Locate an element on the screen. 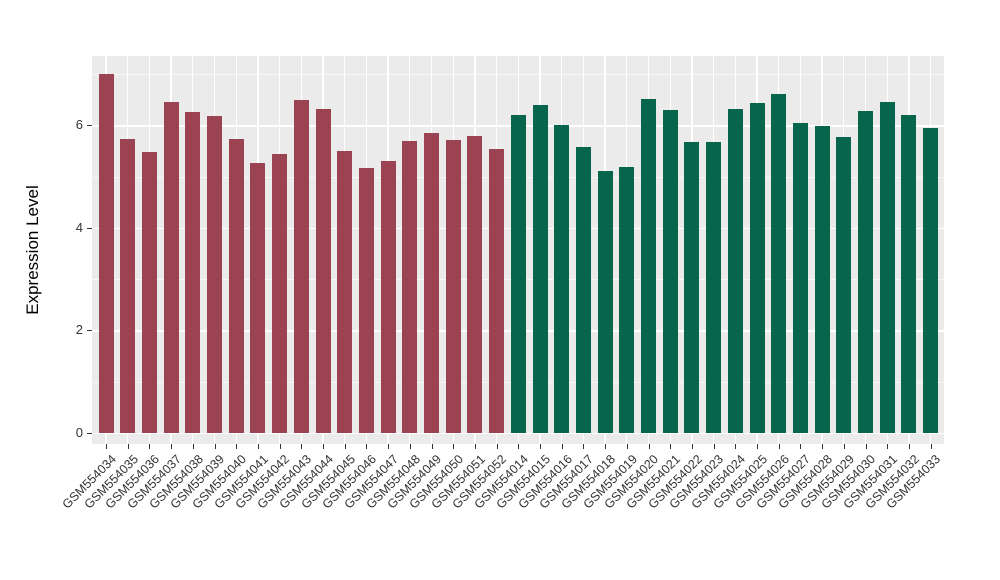 The width and height of the screenshot is (1000, 580). bar-GSM554048 is located at coordinates (410, 287).